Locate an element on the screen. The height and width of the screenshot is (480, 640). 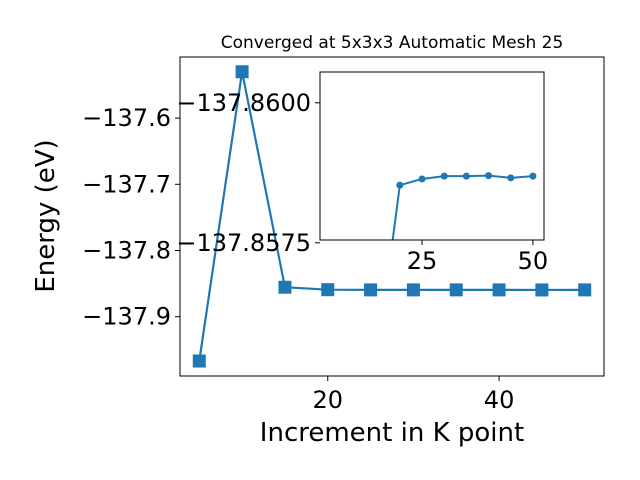
y-axis-label: Energy (eV) is located at coordinates (46, 215).